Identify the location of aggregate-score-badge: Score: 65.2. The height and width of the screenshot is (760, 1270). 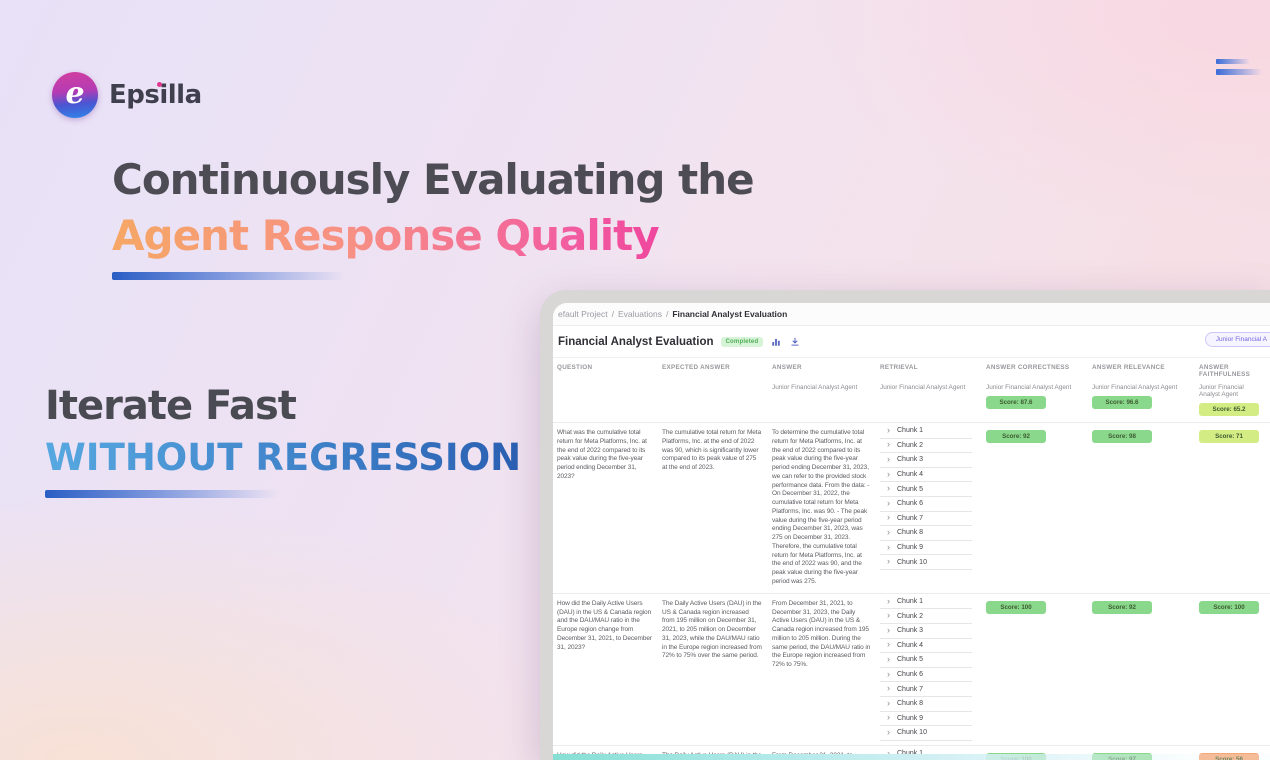
(1229, 409).